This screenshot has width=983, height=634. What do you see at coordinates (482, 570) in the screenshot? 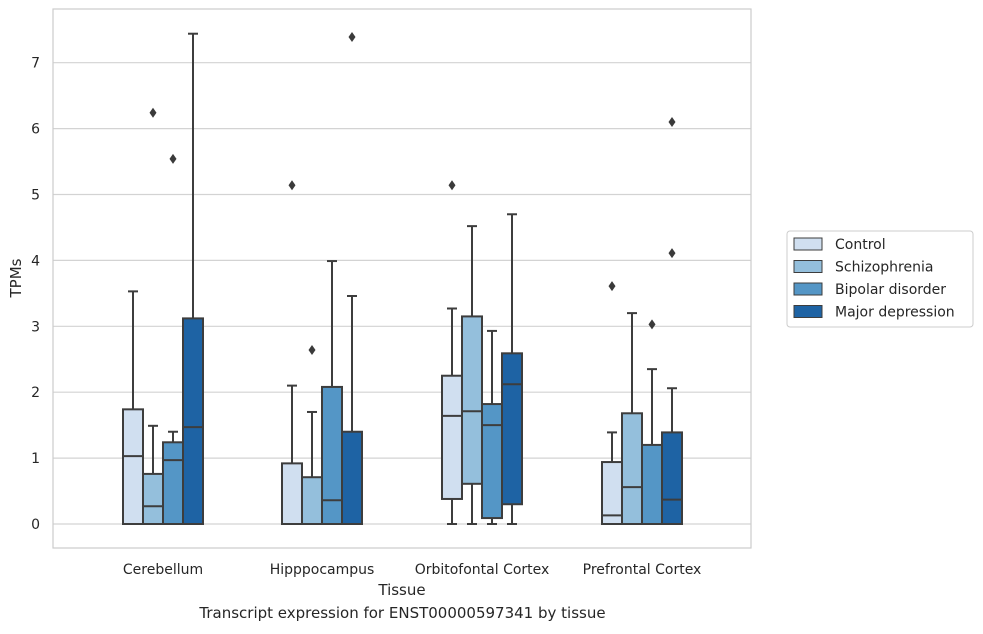
I see `x-tick-label: Orbitofontal Cortex` at bounding box center [482, 570].